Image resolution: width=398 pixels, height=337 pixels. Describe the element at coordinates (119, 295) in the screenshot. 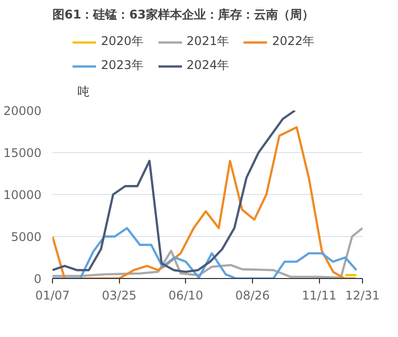

I see `x-tick-label: 03/25` at that location.